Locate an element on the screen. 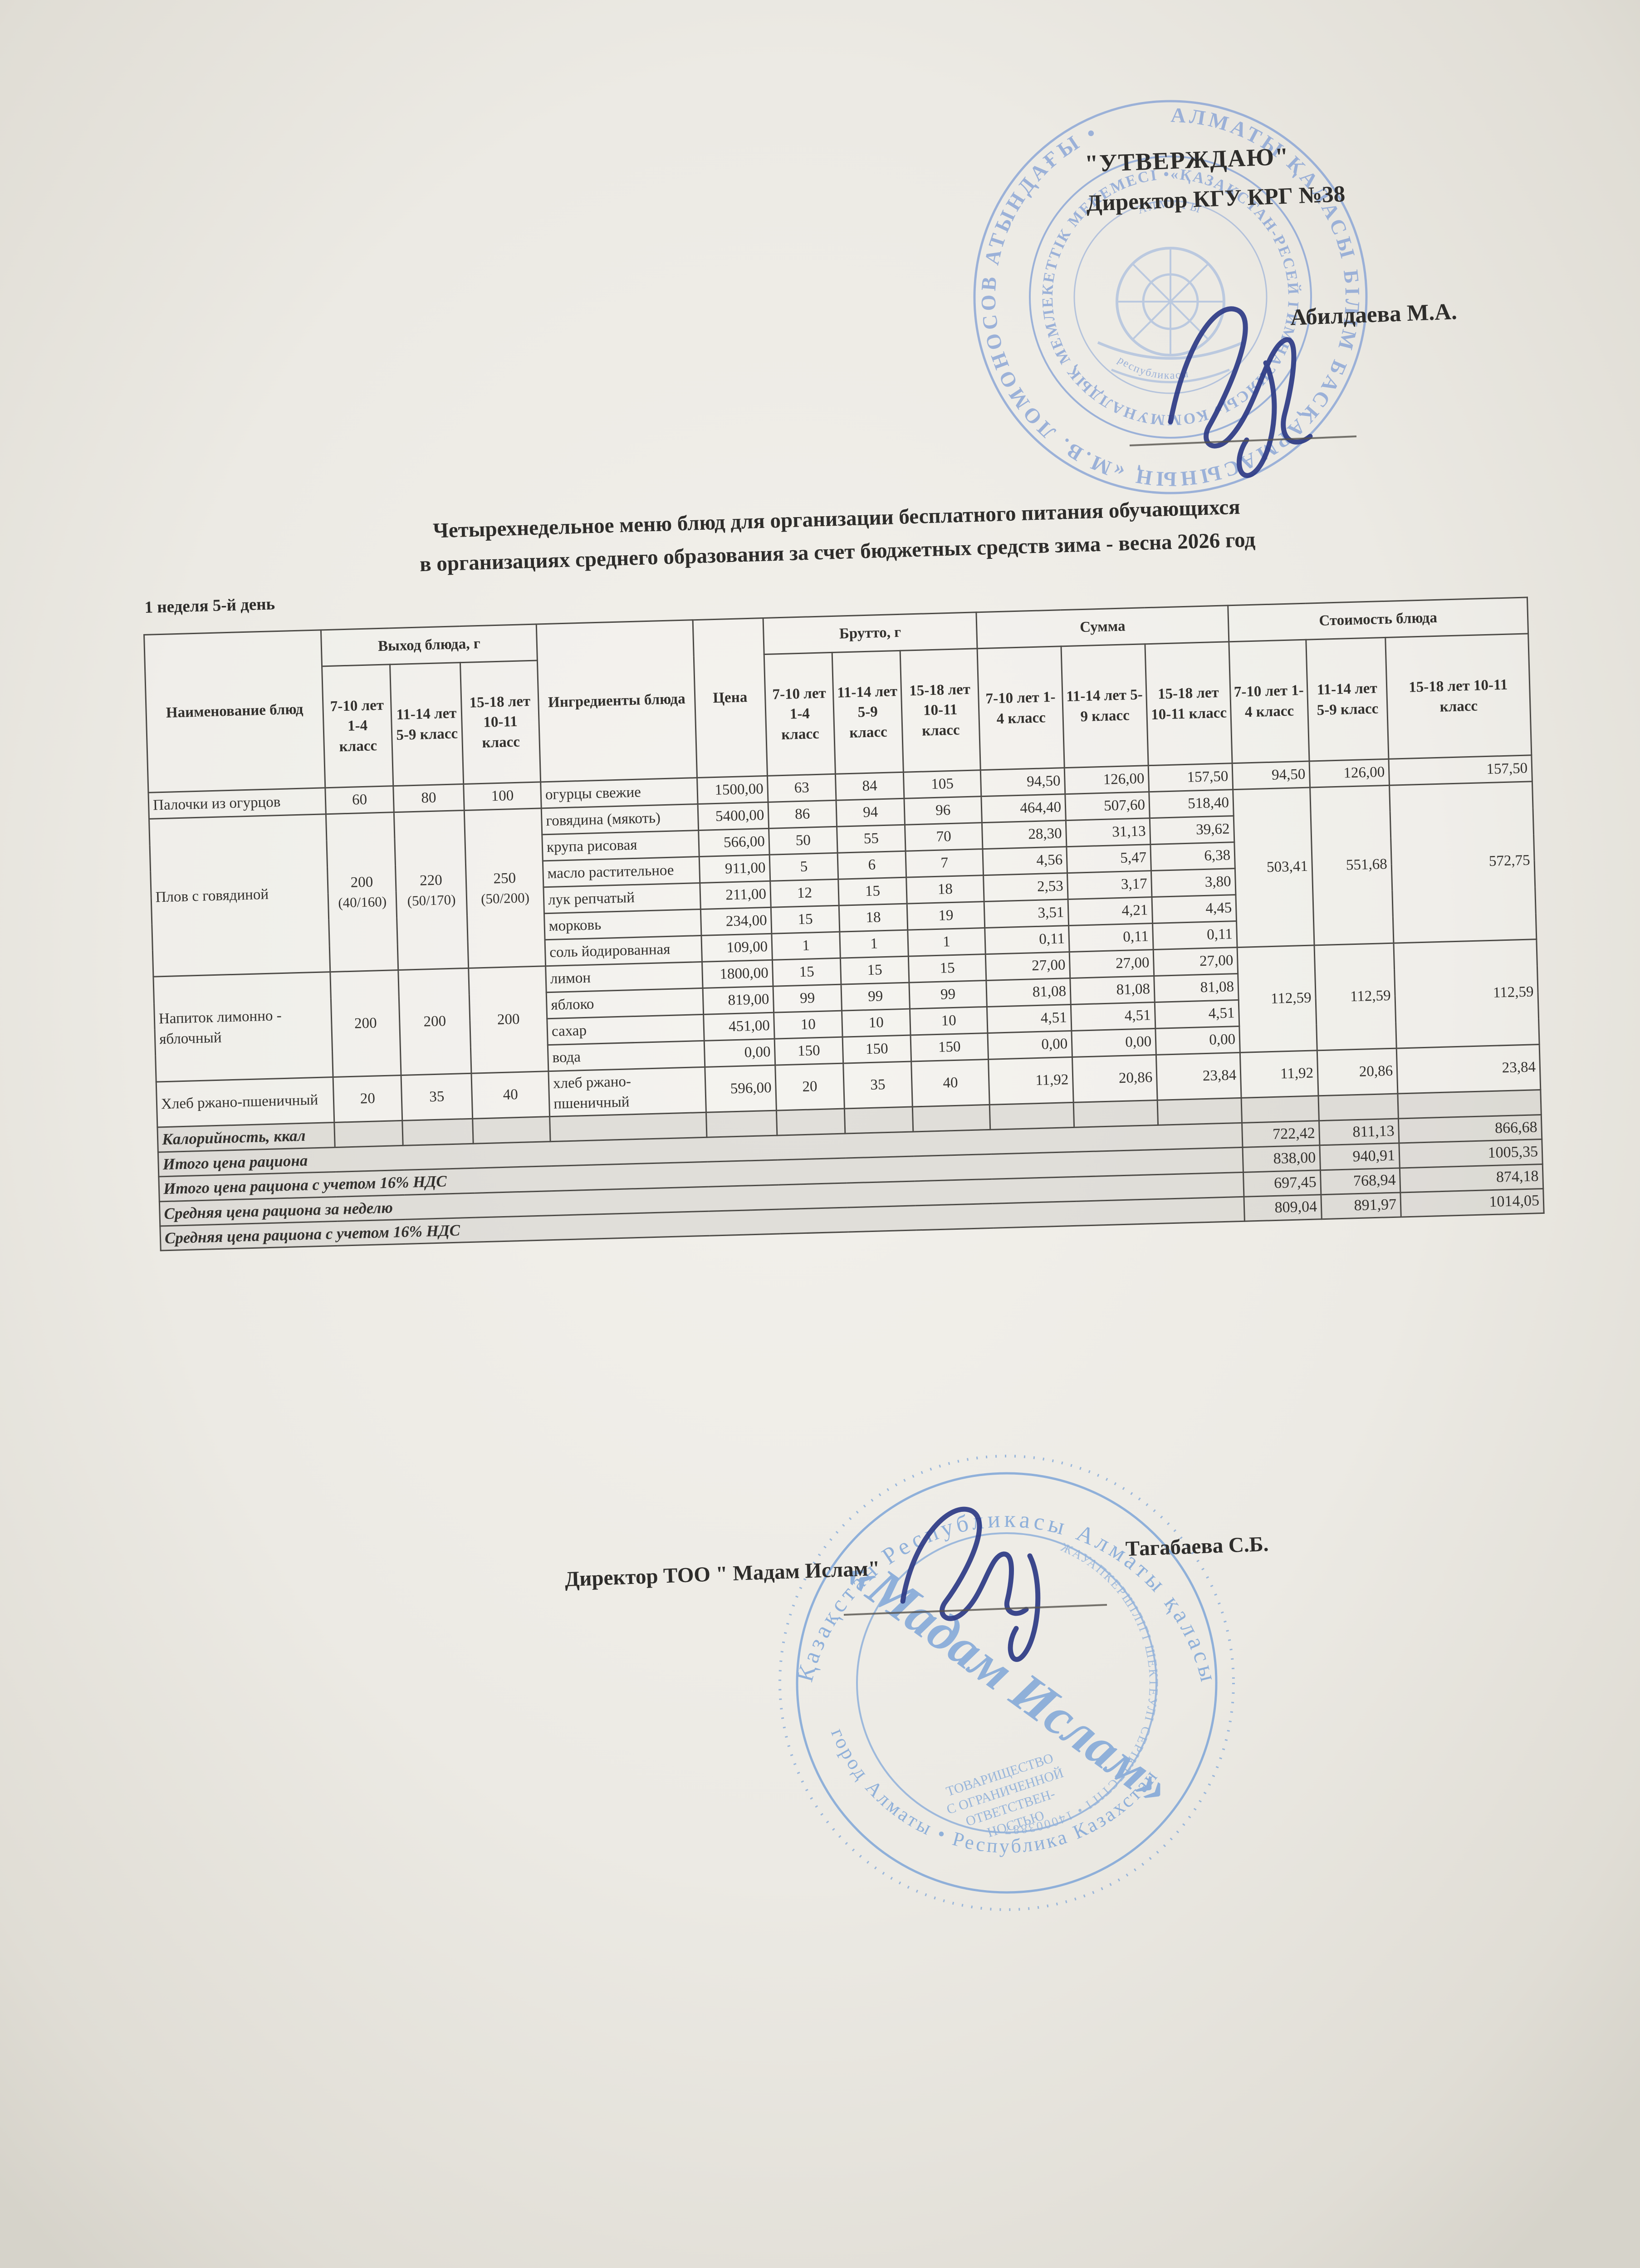  week-day-label: 1 неделя 5-й день is located at coordinates (209, 606).